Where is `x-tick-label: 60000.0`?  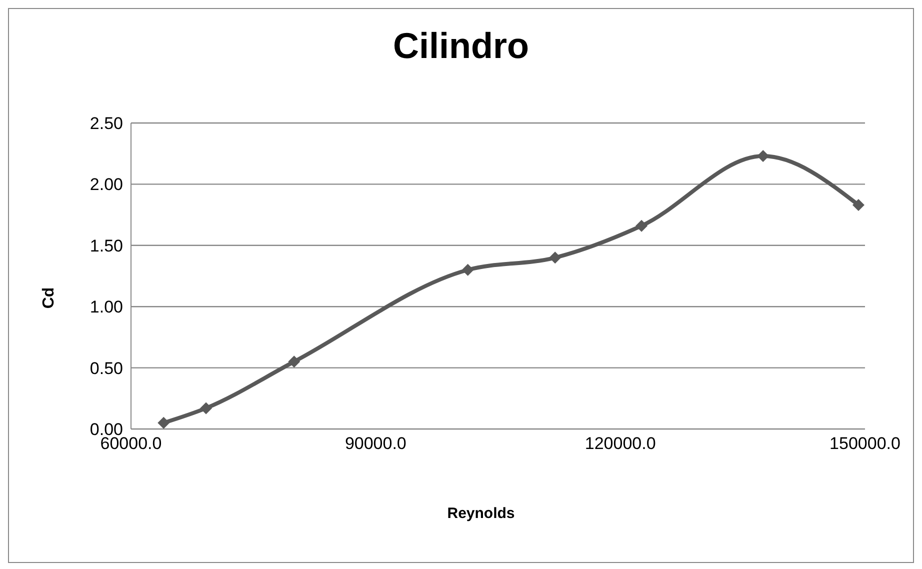 x-tick-label: 60000.0 is located at coordinates (131, 444).